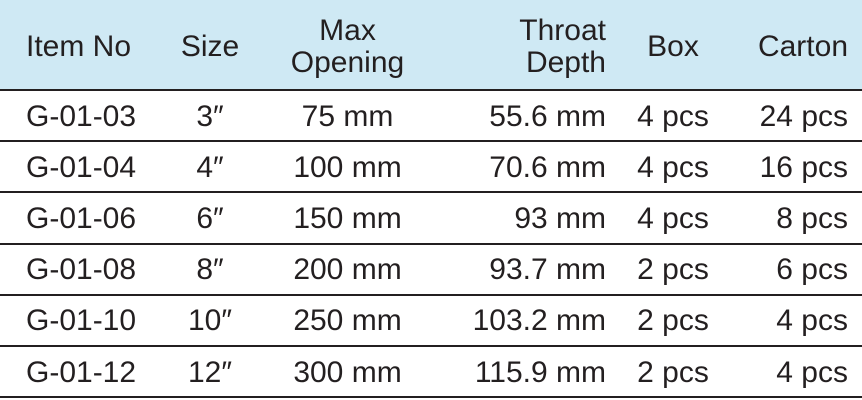 This screenshot has width=862, height=400. What do you see at coordinates (560, 218) in the screenshot?
I see `table-cell: 93 mm` at bounding box center [560, 218].